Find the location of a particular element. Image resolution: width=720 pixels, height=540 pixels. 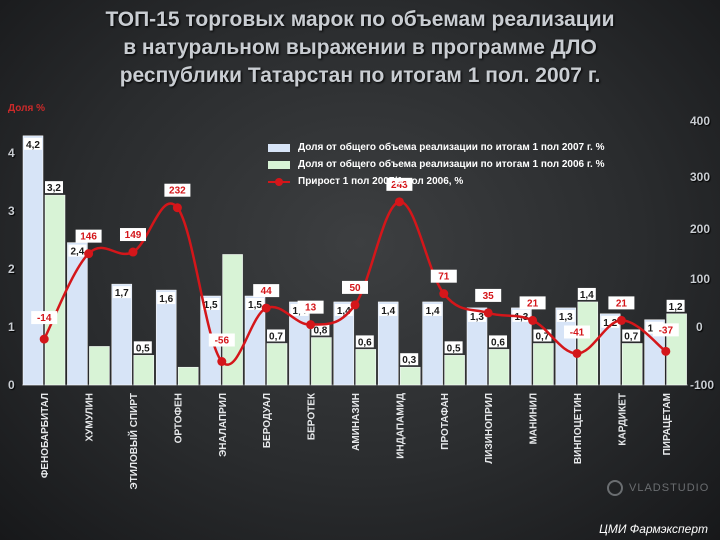

bar-2007-label: 1,6 is located at coordinates (166, 299).